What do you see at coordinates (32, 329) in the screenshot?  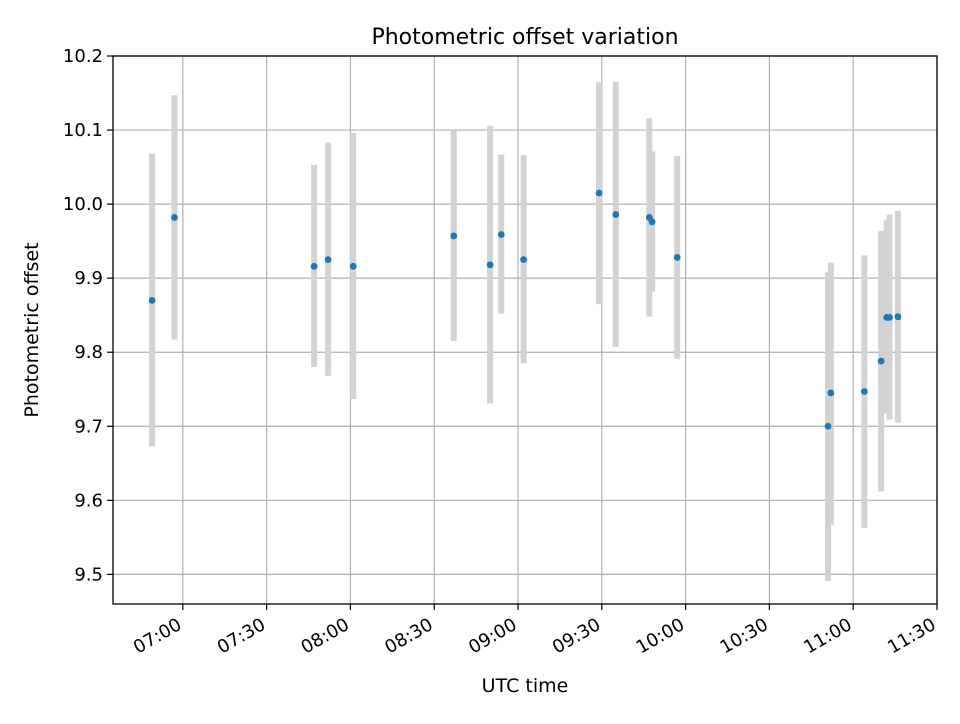 I see `y-axis-label: Photometric offset` at bounding box center [32, 329].